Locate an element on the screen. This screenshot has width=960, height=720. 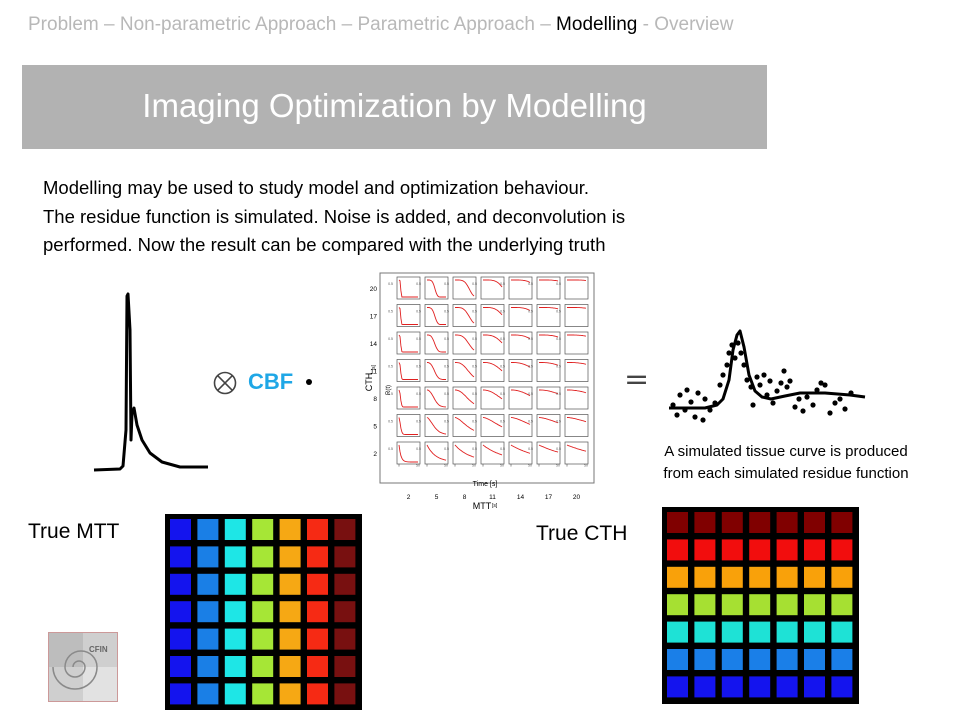
inner-x-tick: 0 is located at coordinates (567, 466).